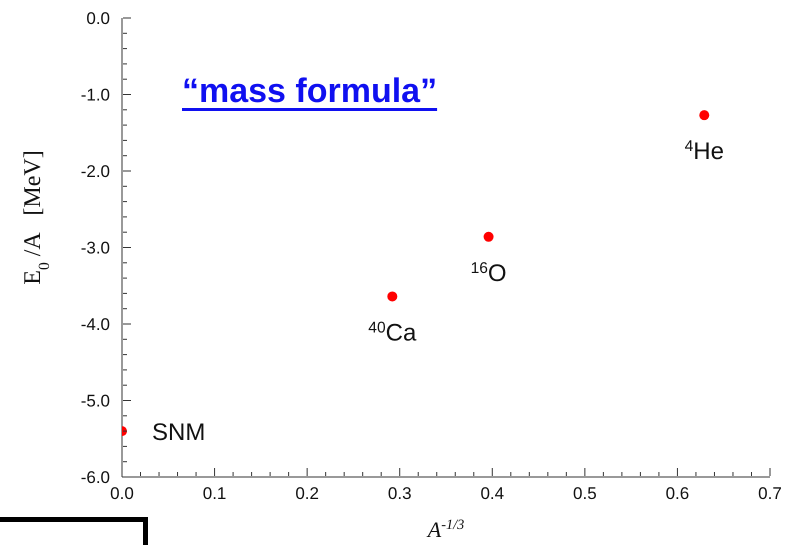  Describe the element at coordinates (492, 493) in the screenshot. I see `x-tick-label: 0.4` at that location.